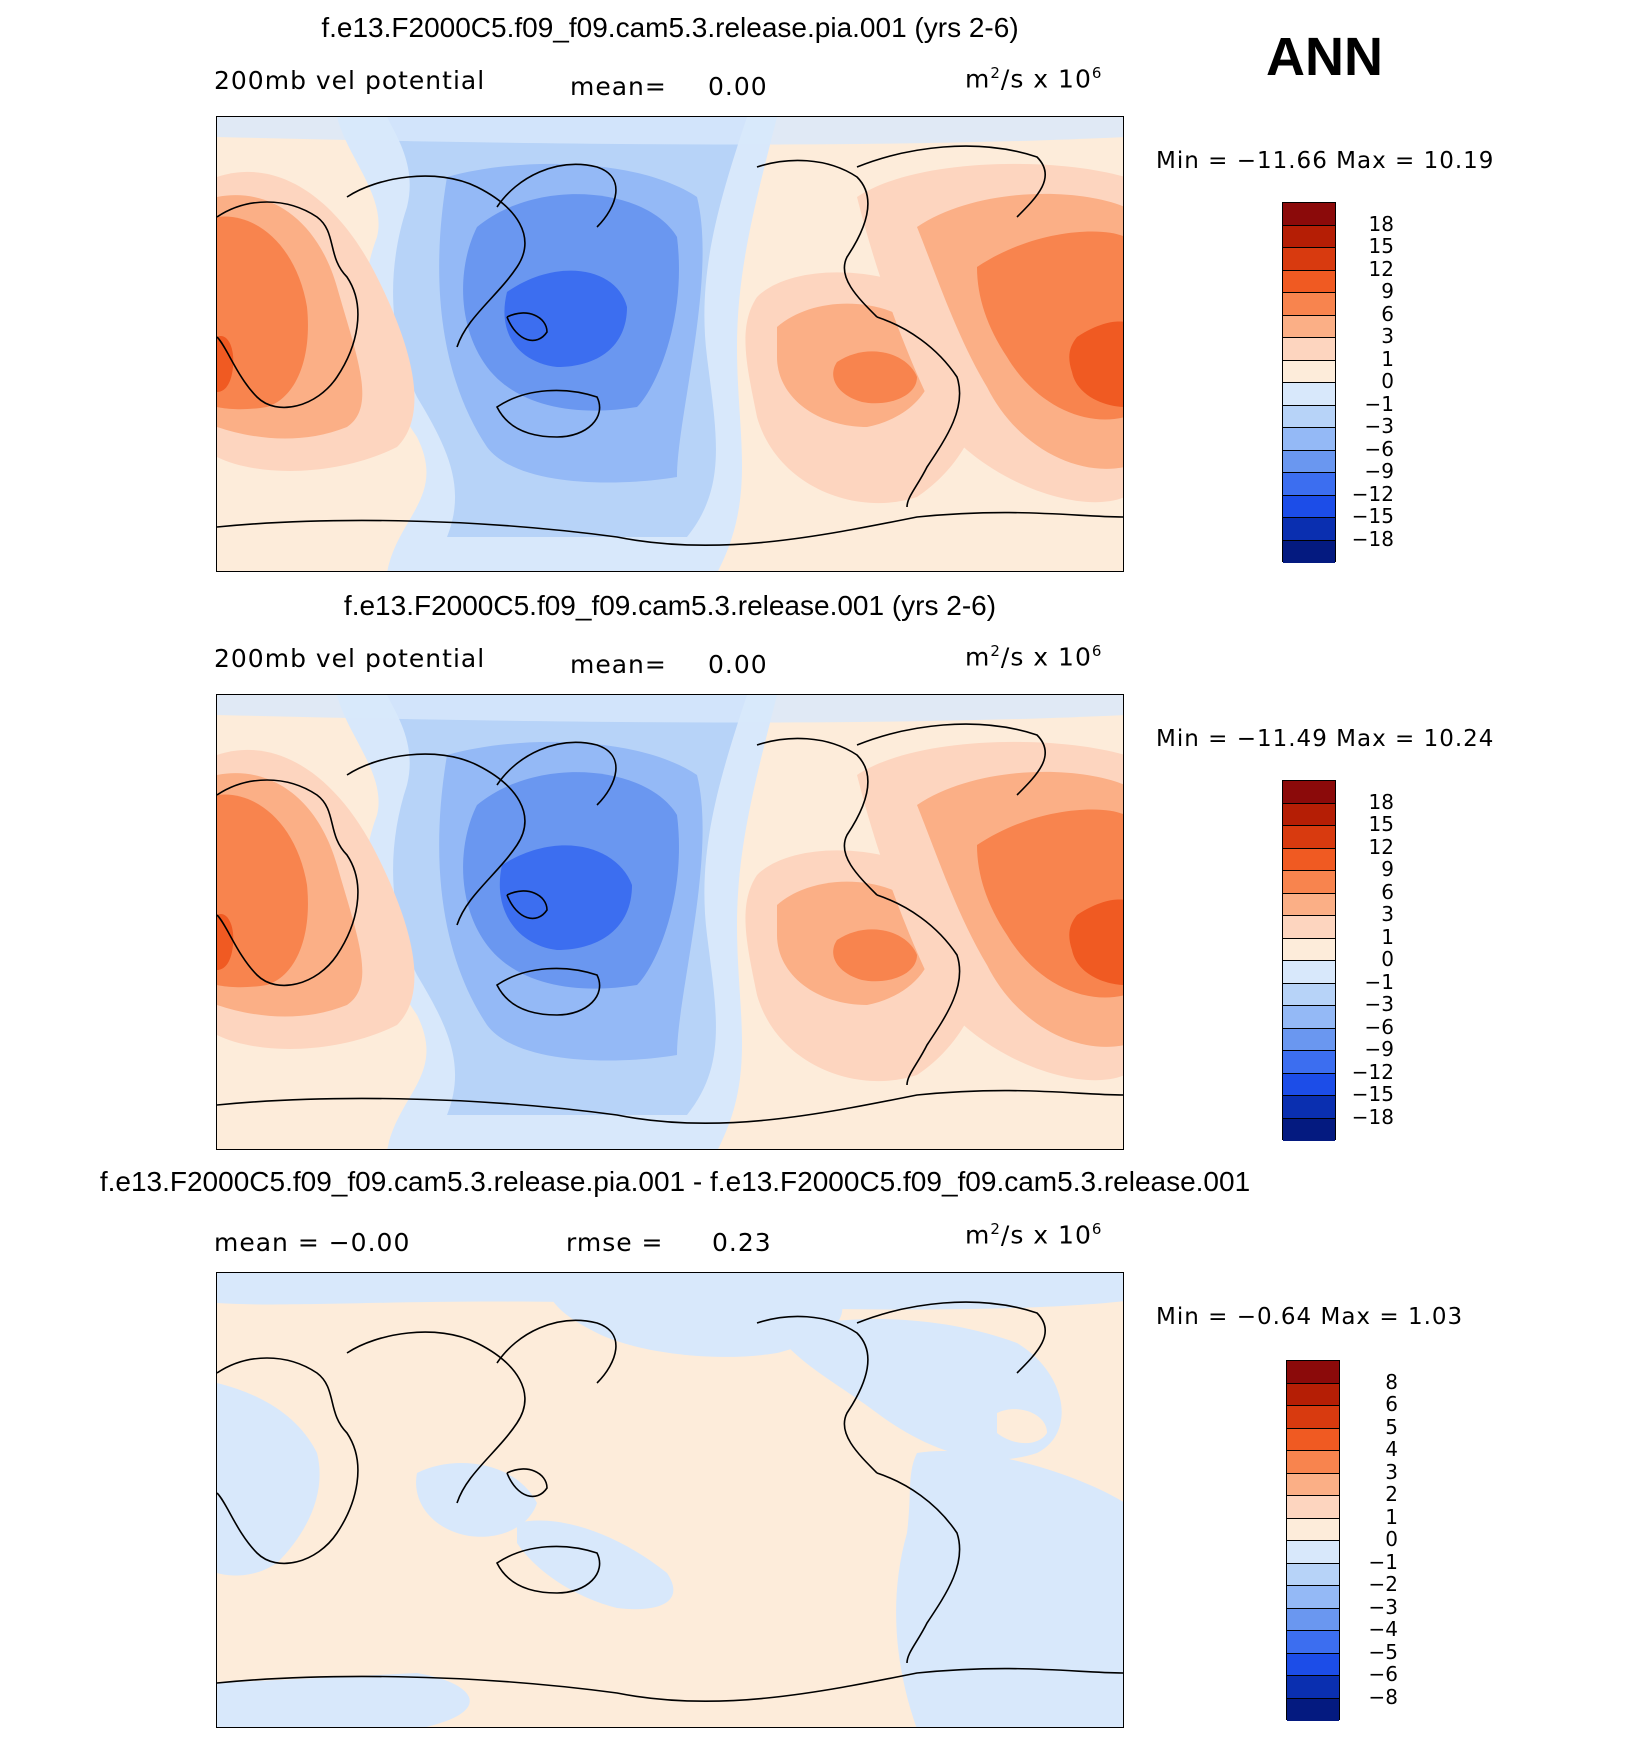 The height and width of the screenshot is (1752, 1641). Describe the element at coordinates (738, 664) in the screenshot. I see `panel2-mean-value: 0.00` at that location.